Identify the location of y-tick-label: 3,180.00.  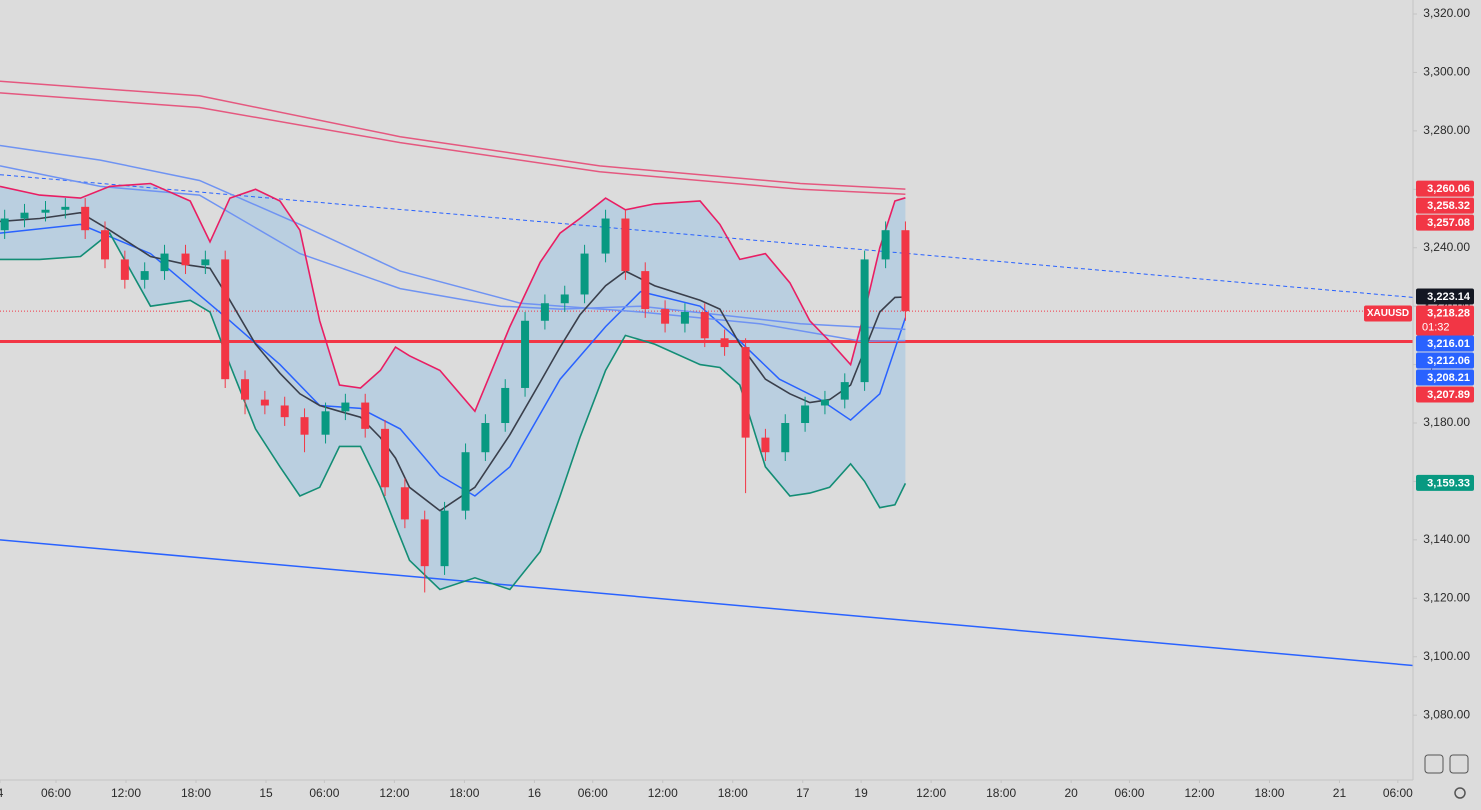
(1446, 422).